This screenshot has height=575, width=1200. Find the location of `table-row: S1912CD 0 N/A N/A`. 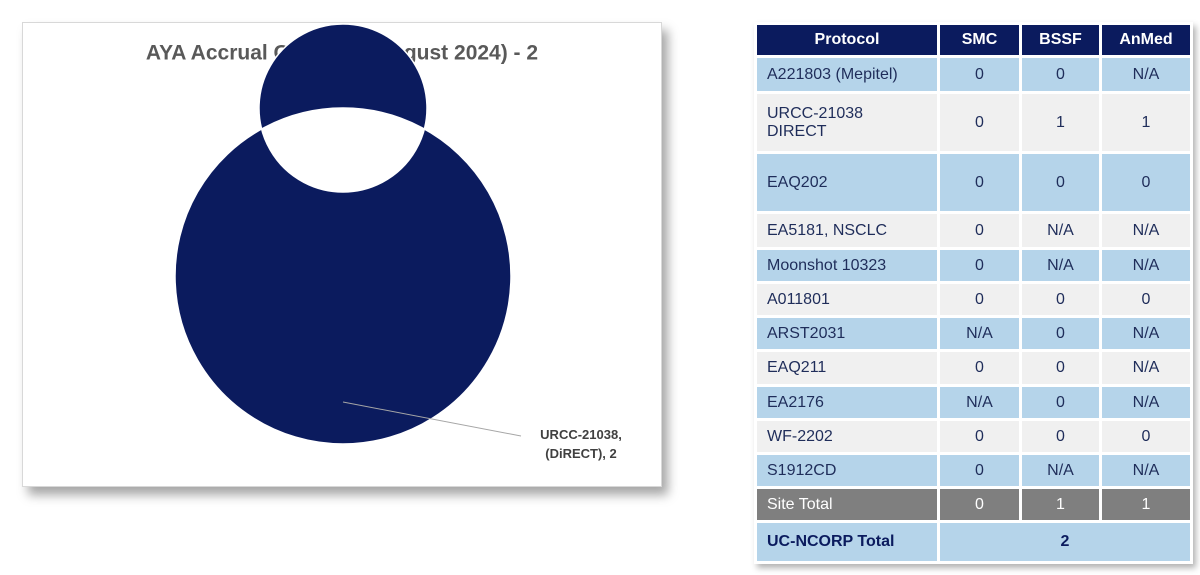

table-row: S1912CD 0 N/A N/A is located at coordinates (973, 470).